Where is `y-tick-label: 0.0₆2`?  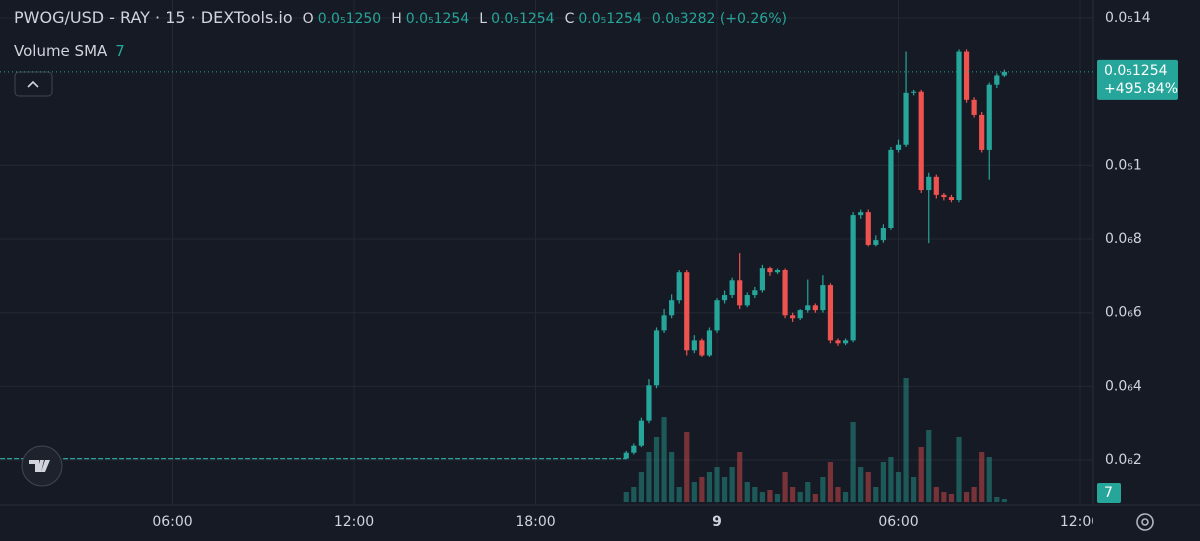
y-tick-label: 0.0₆2 is located at coordinates (1123, 460).